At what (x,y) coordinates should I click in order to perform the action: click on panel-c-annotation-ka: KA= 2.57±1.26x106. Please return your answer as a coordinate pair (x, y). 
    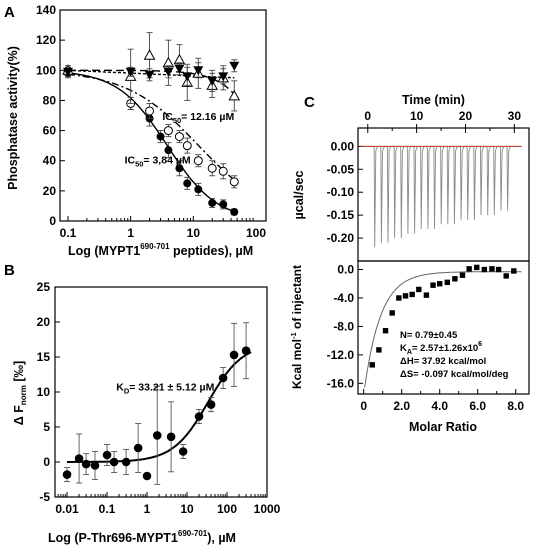
    Looking at the image, I should click on (441, 348).